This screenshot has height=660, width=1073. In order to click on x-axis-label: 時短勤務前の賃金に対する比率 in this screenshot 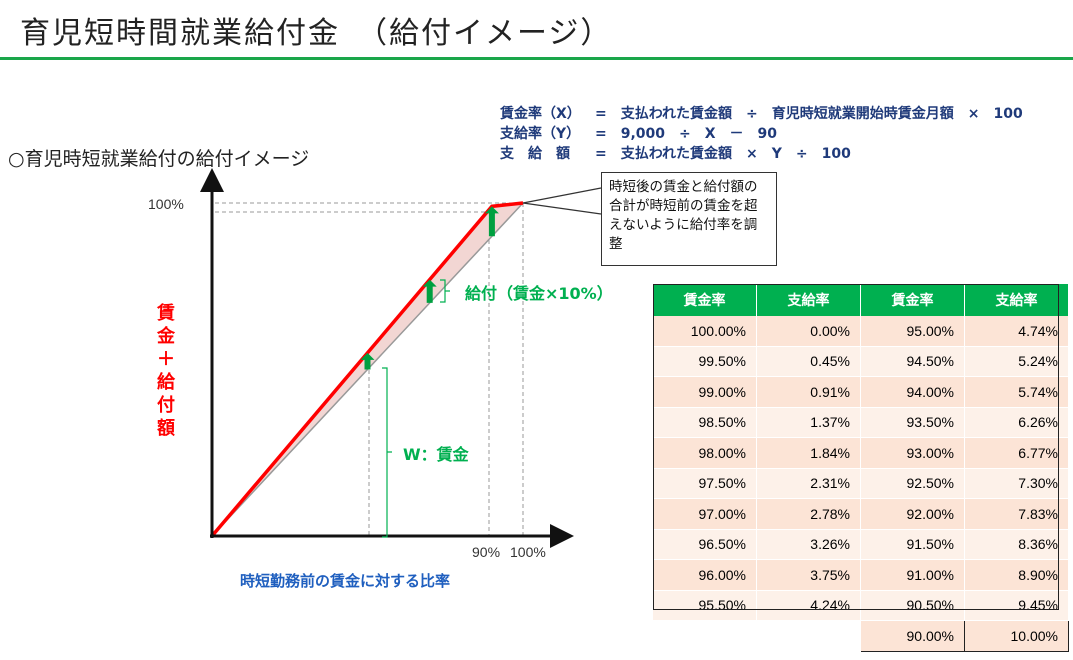, I will do `click(345, 581)`.